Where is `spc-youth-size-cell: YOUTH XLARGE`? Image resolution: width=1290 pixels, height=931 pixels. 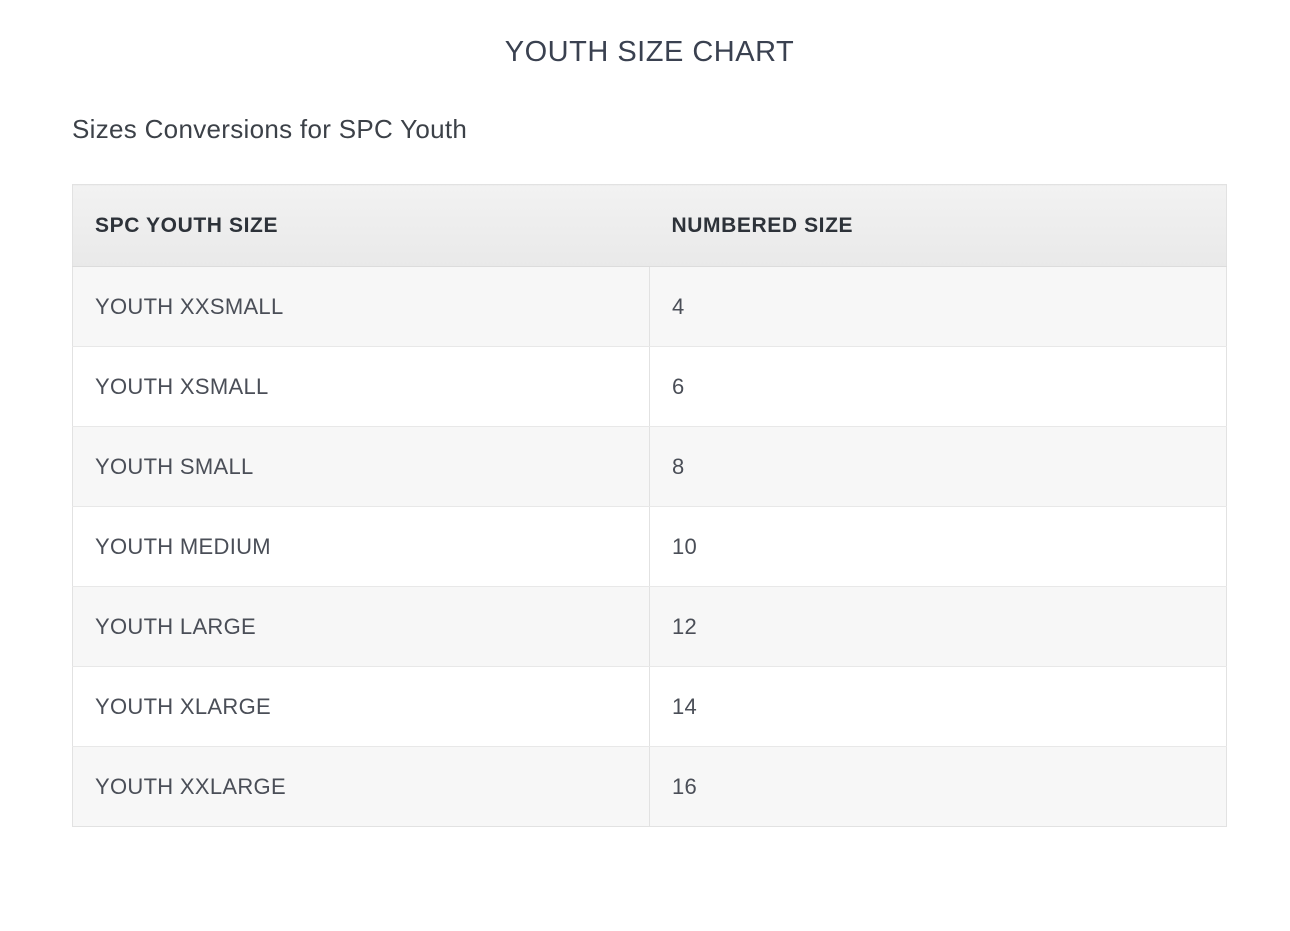
spc-youth-size-cell: YOUTH XLARGE is located at coordinates (361, 706).